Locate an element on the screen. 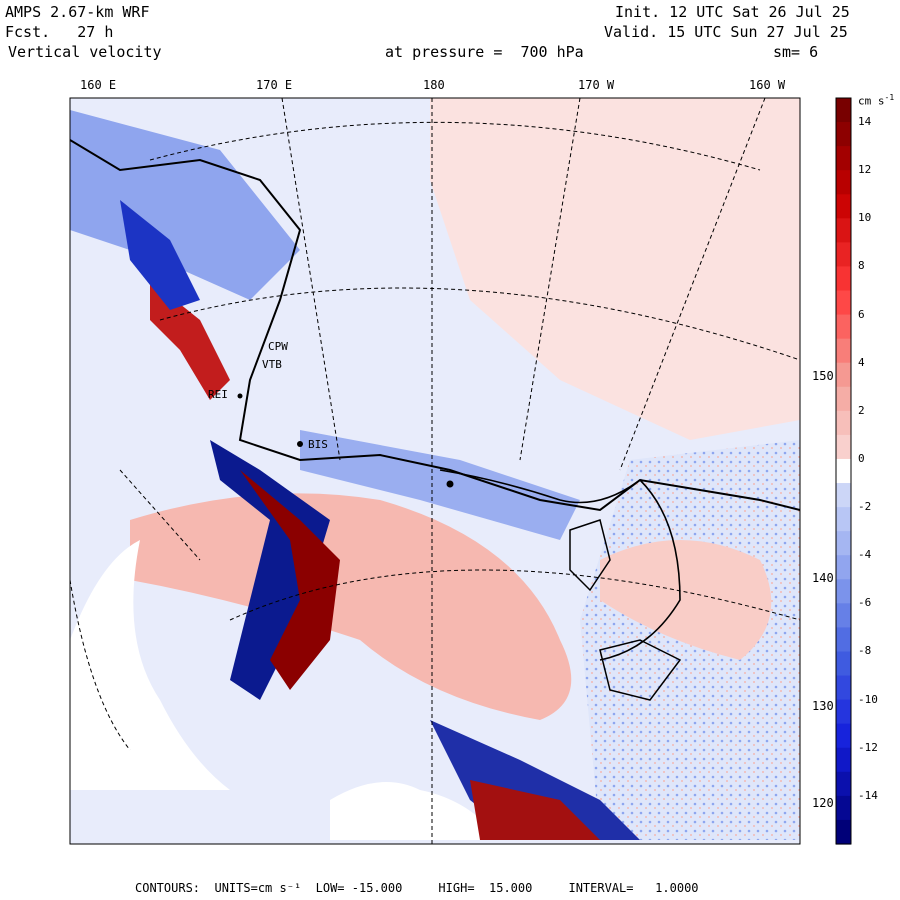  station-label-bis: BIS is located at coordinates (318, 444).